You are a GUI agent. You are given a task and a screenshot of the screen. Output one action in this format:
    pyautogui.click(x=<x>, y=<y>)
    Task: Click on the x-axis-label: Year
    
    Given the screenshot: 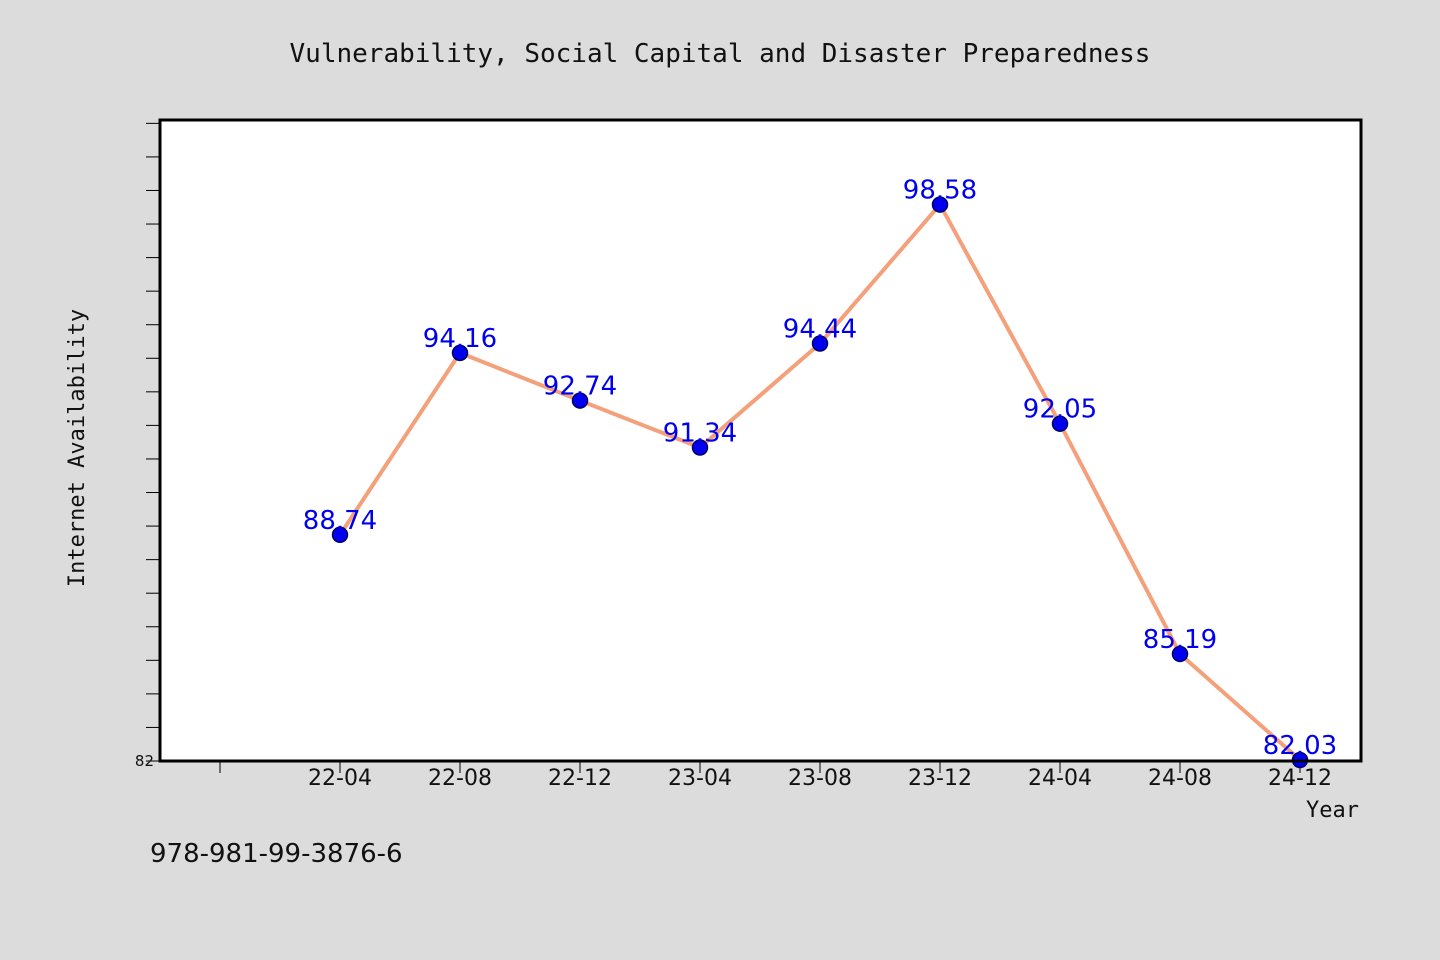 What is the action you would take?
    pyautogui.click(x=1332, y=810)
    